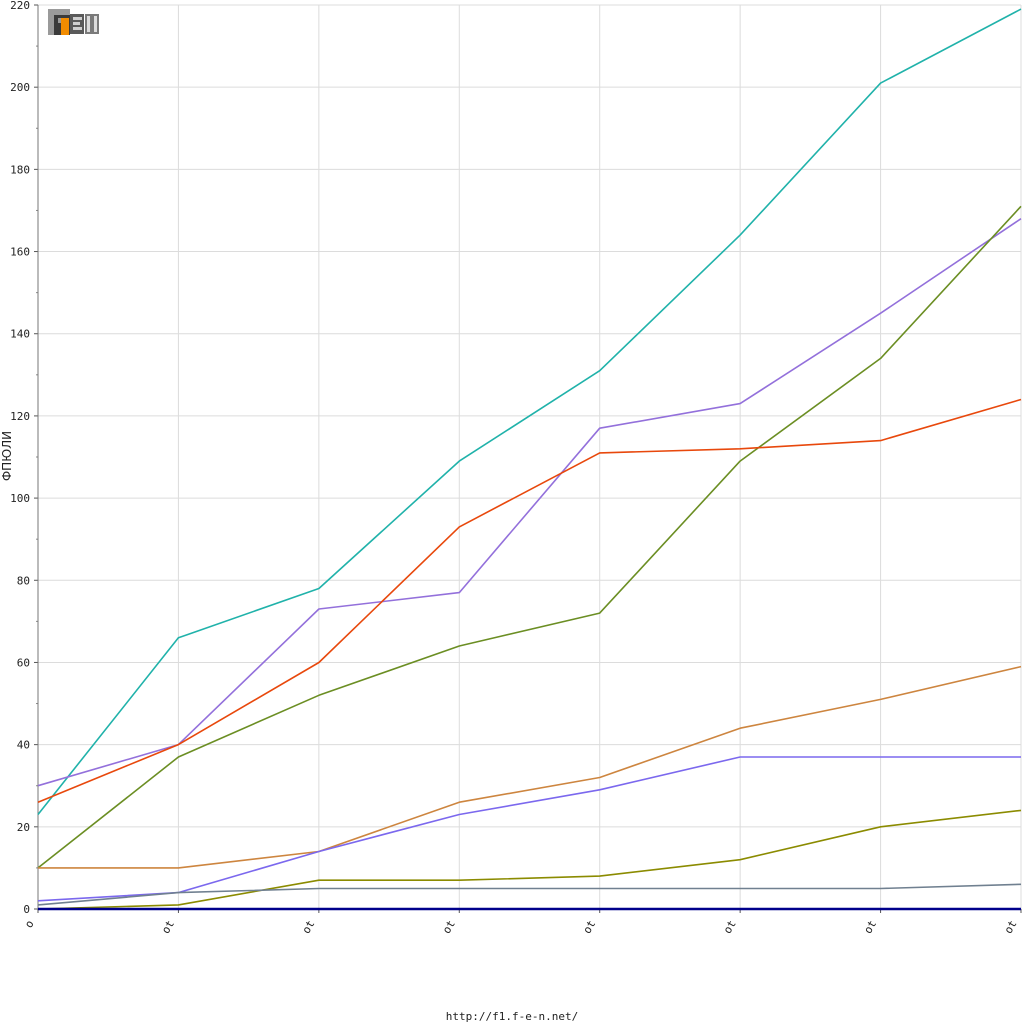  Describe the element at coordinates (73, 22) in the screenshot. I see `f1en-logo` at that location.